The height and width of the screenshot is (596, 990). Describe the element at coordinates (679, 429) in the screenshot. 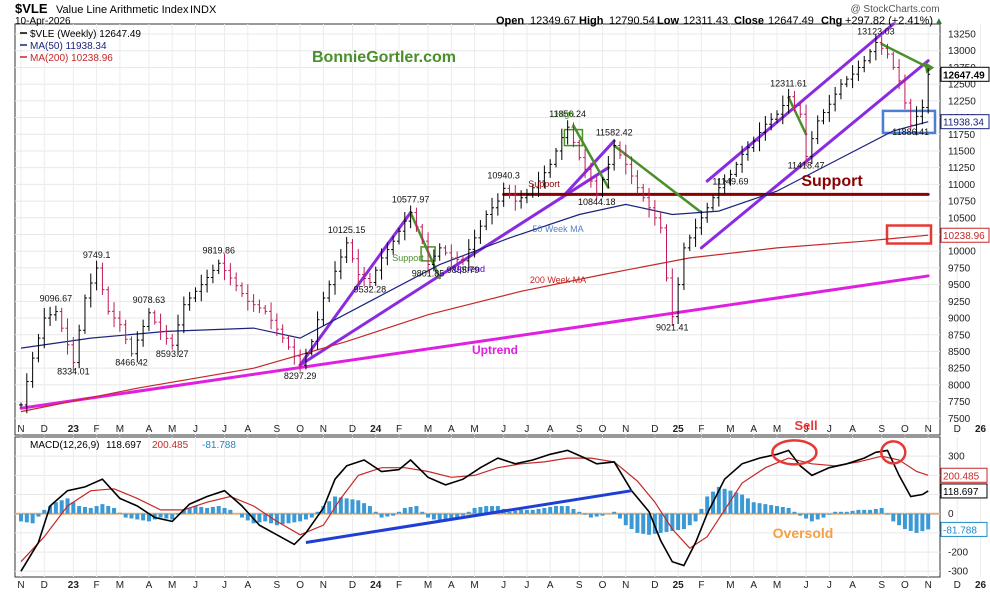

I see `x-tick-label: 25` at that location.